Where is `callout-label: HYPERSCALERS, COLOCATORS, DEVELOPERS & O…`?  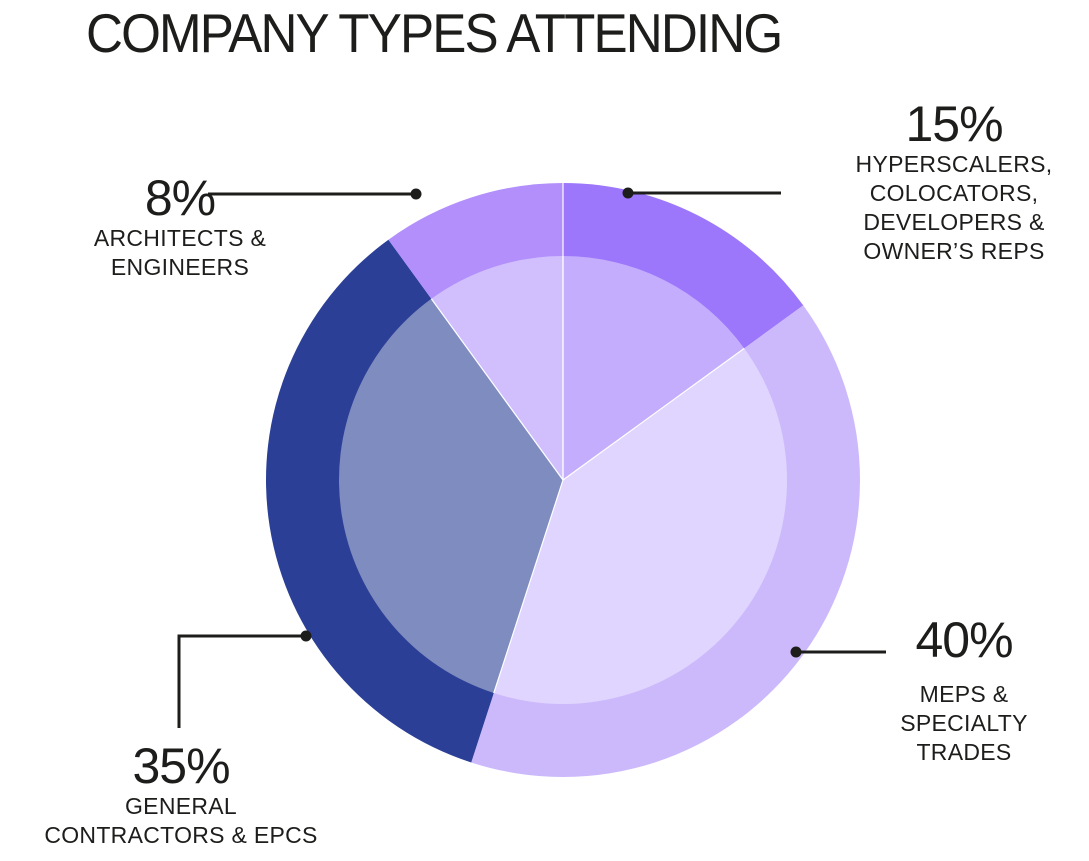
callout-label: HYPERSCALERS, COLOCATORS, DEVELOPERS & O… is located at coordinates (954, 207).